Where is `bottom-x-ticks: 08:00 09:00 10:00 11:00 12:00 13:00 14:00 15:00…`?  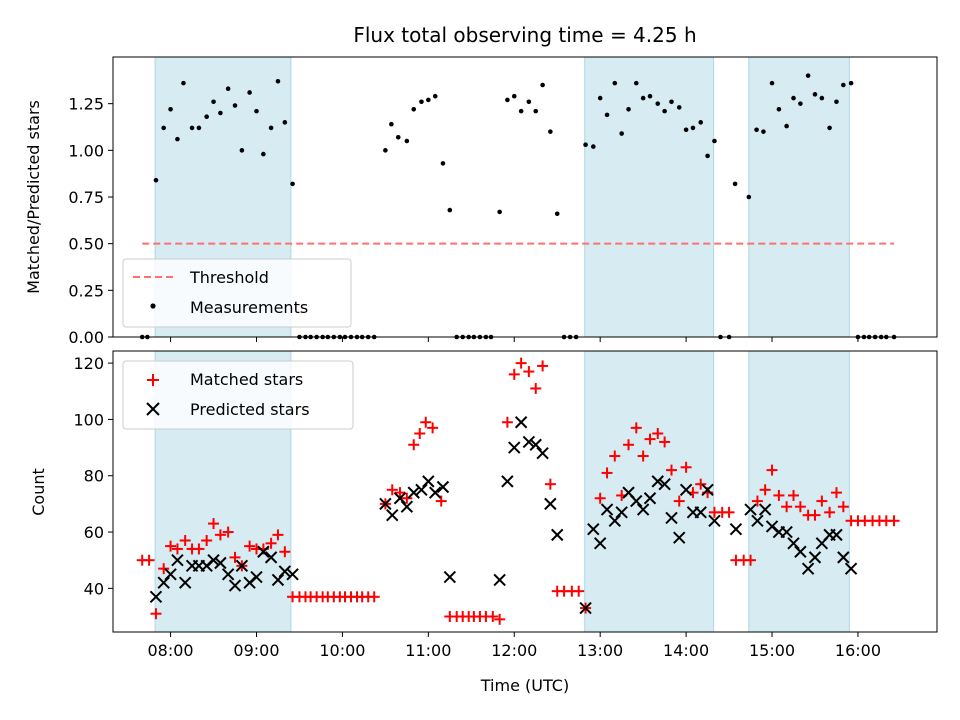
bottom-x-ticks: 08:00 09:00 10:00 11:00 12:00 13:00 14:00 15:00… is located at coordinates (514, 646).